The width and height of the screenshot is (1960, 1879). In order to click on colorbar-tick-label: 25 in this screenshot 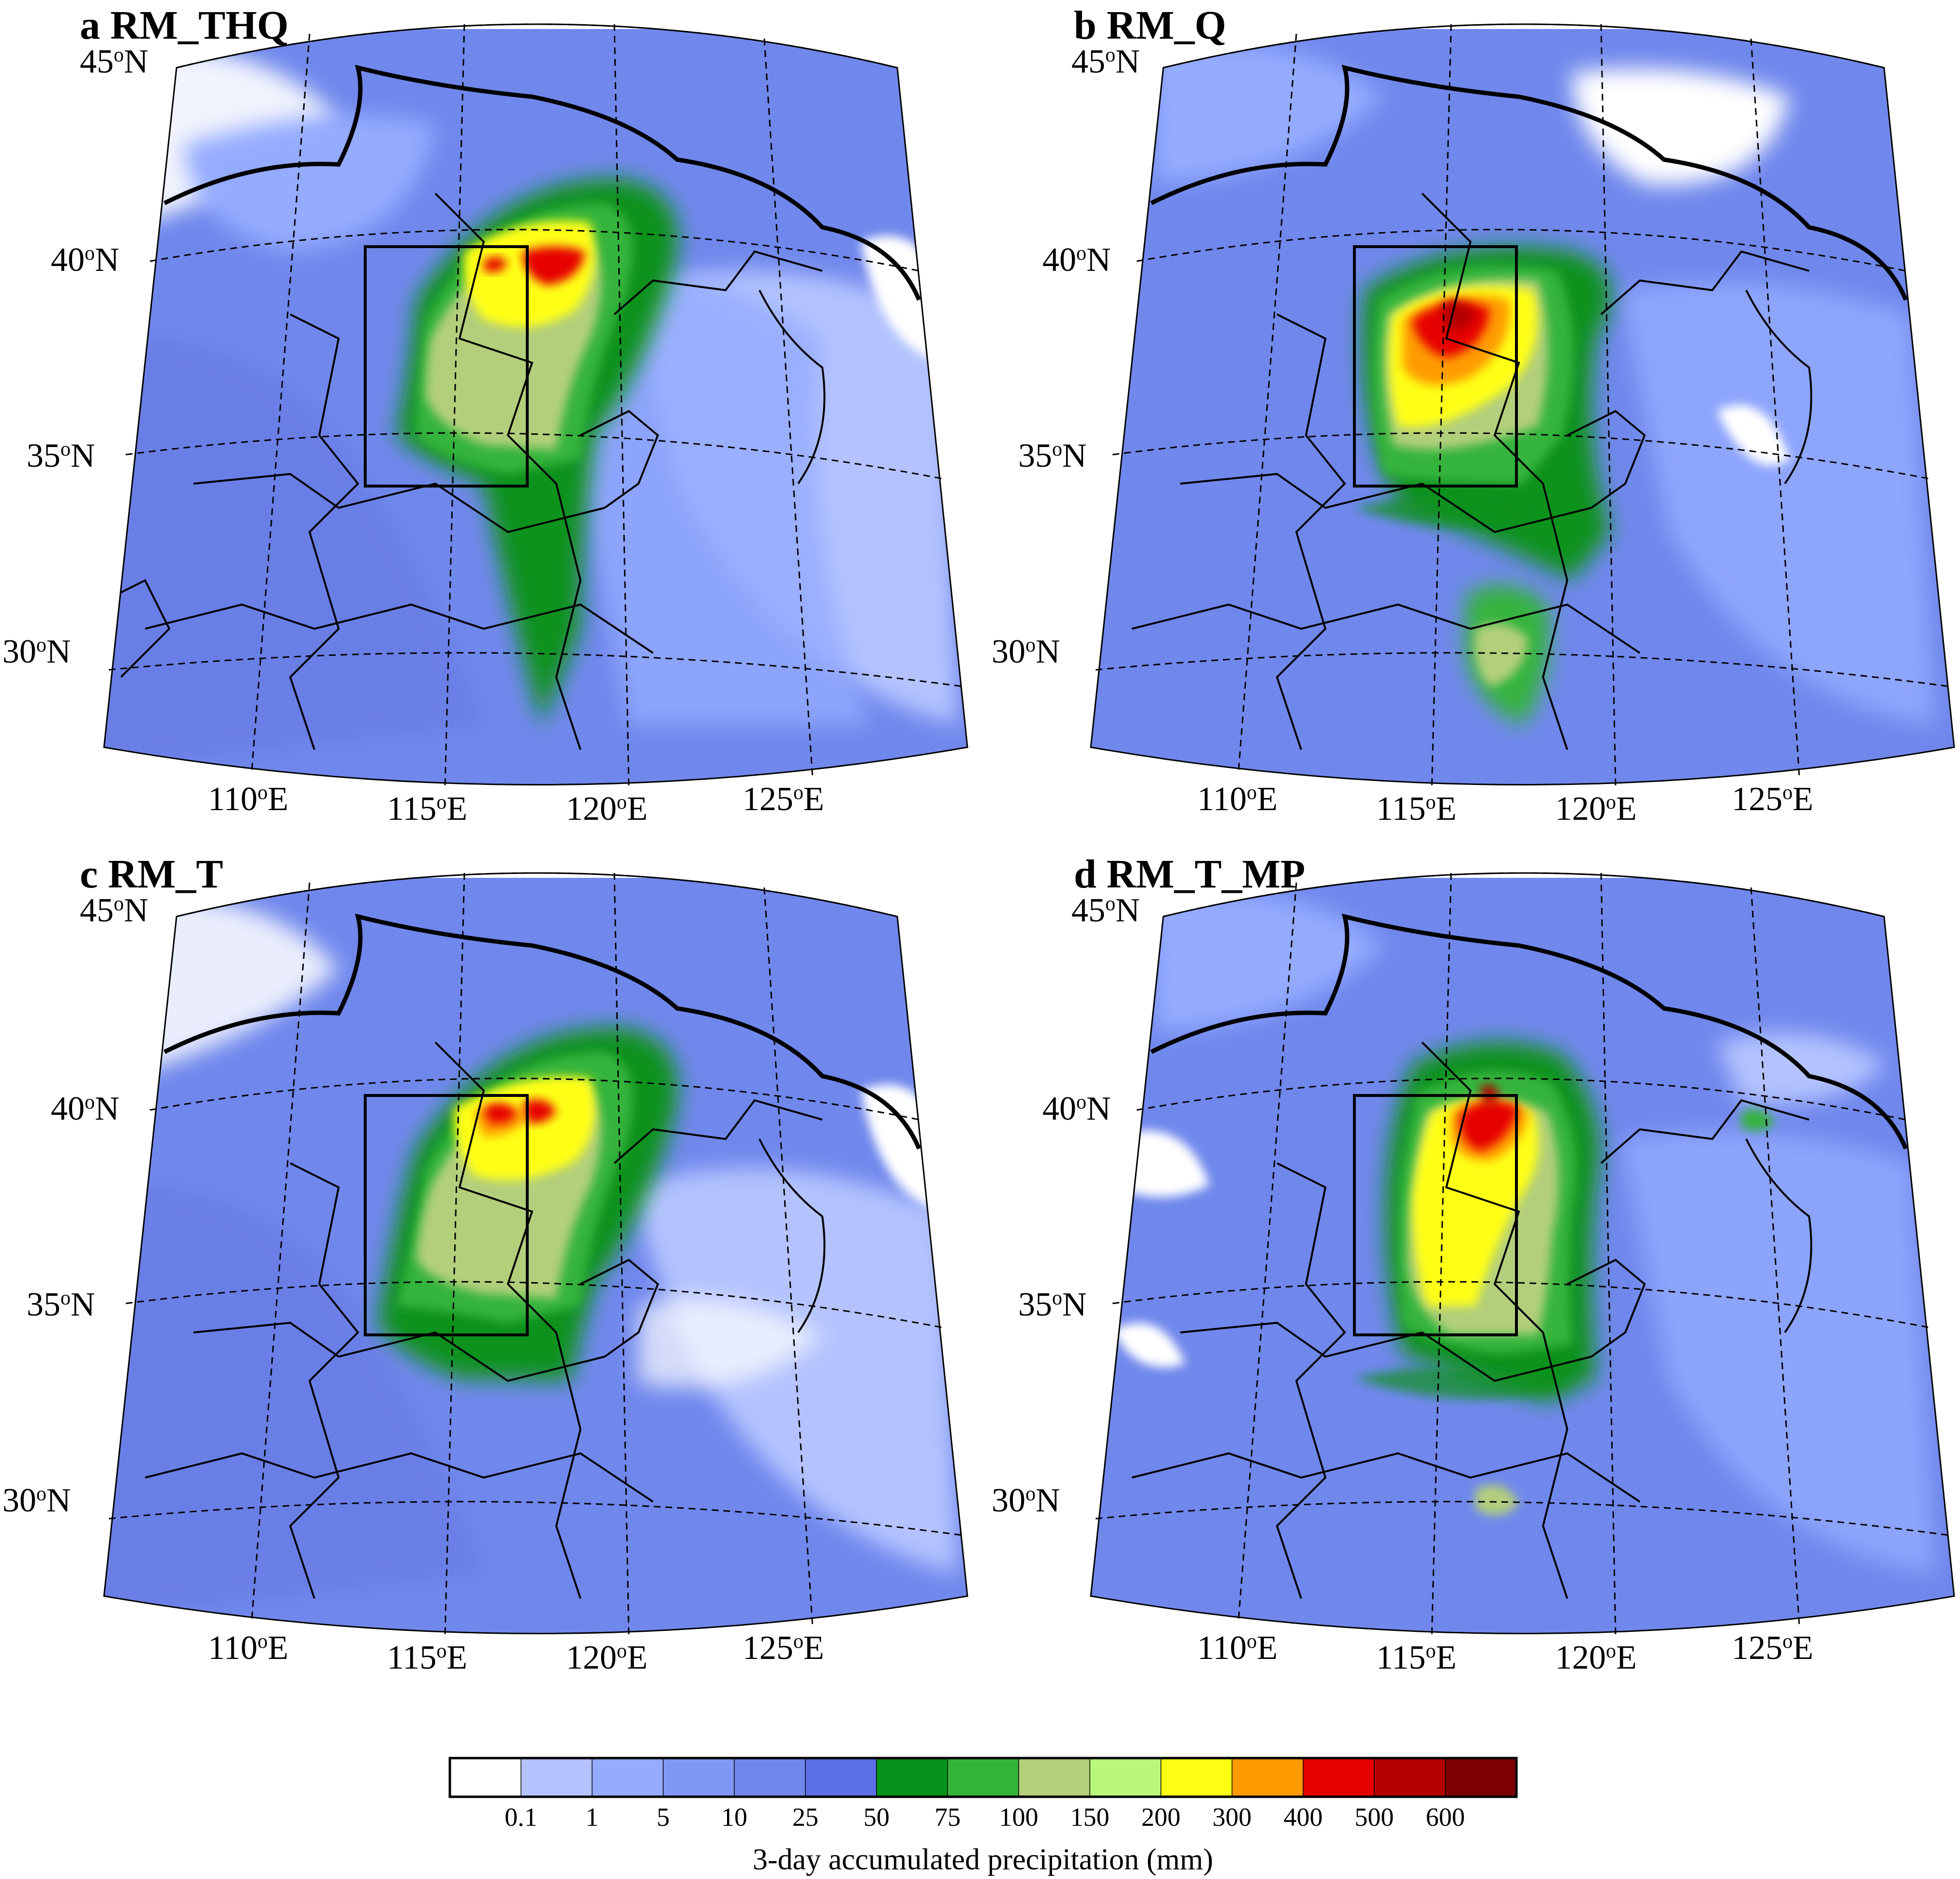, I will do `click(805, 1817)`.